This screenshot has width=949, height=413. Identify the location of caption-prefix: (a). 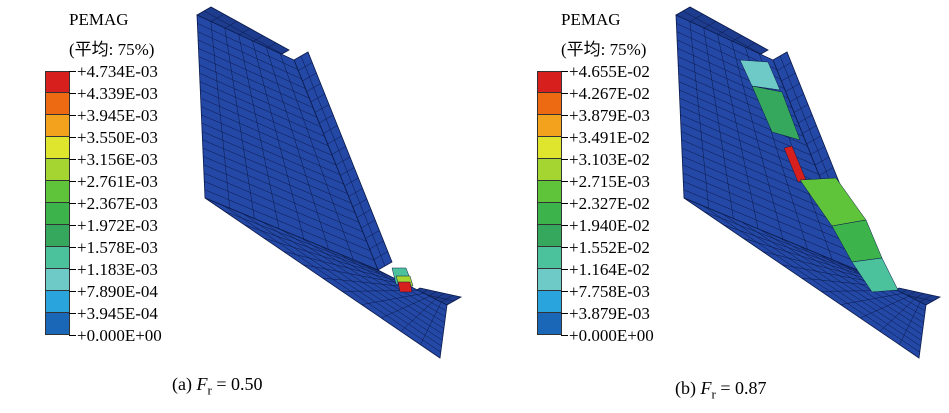
(184, 384).